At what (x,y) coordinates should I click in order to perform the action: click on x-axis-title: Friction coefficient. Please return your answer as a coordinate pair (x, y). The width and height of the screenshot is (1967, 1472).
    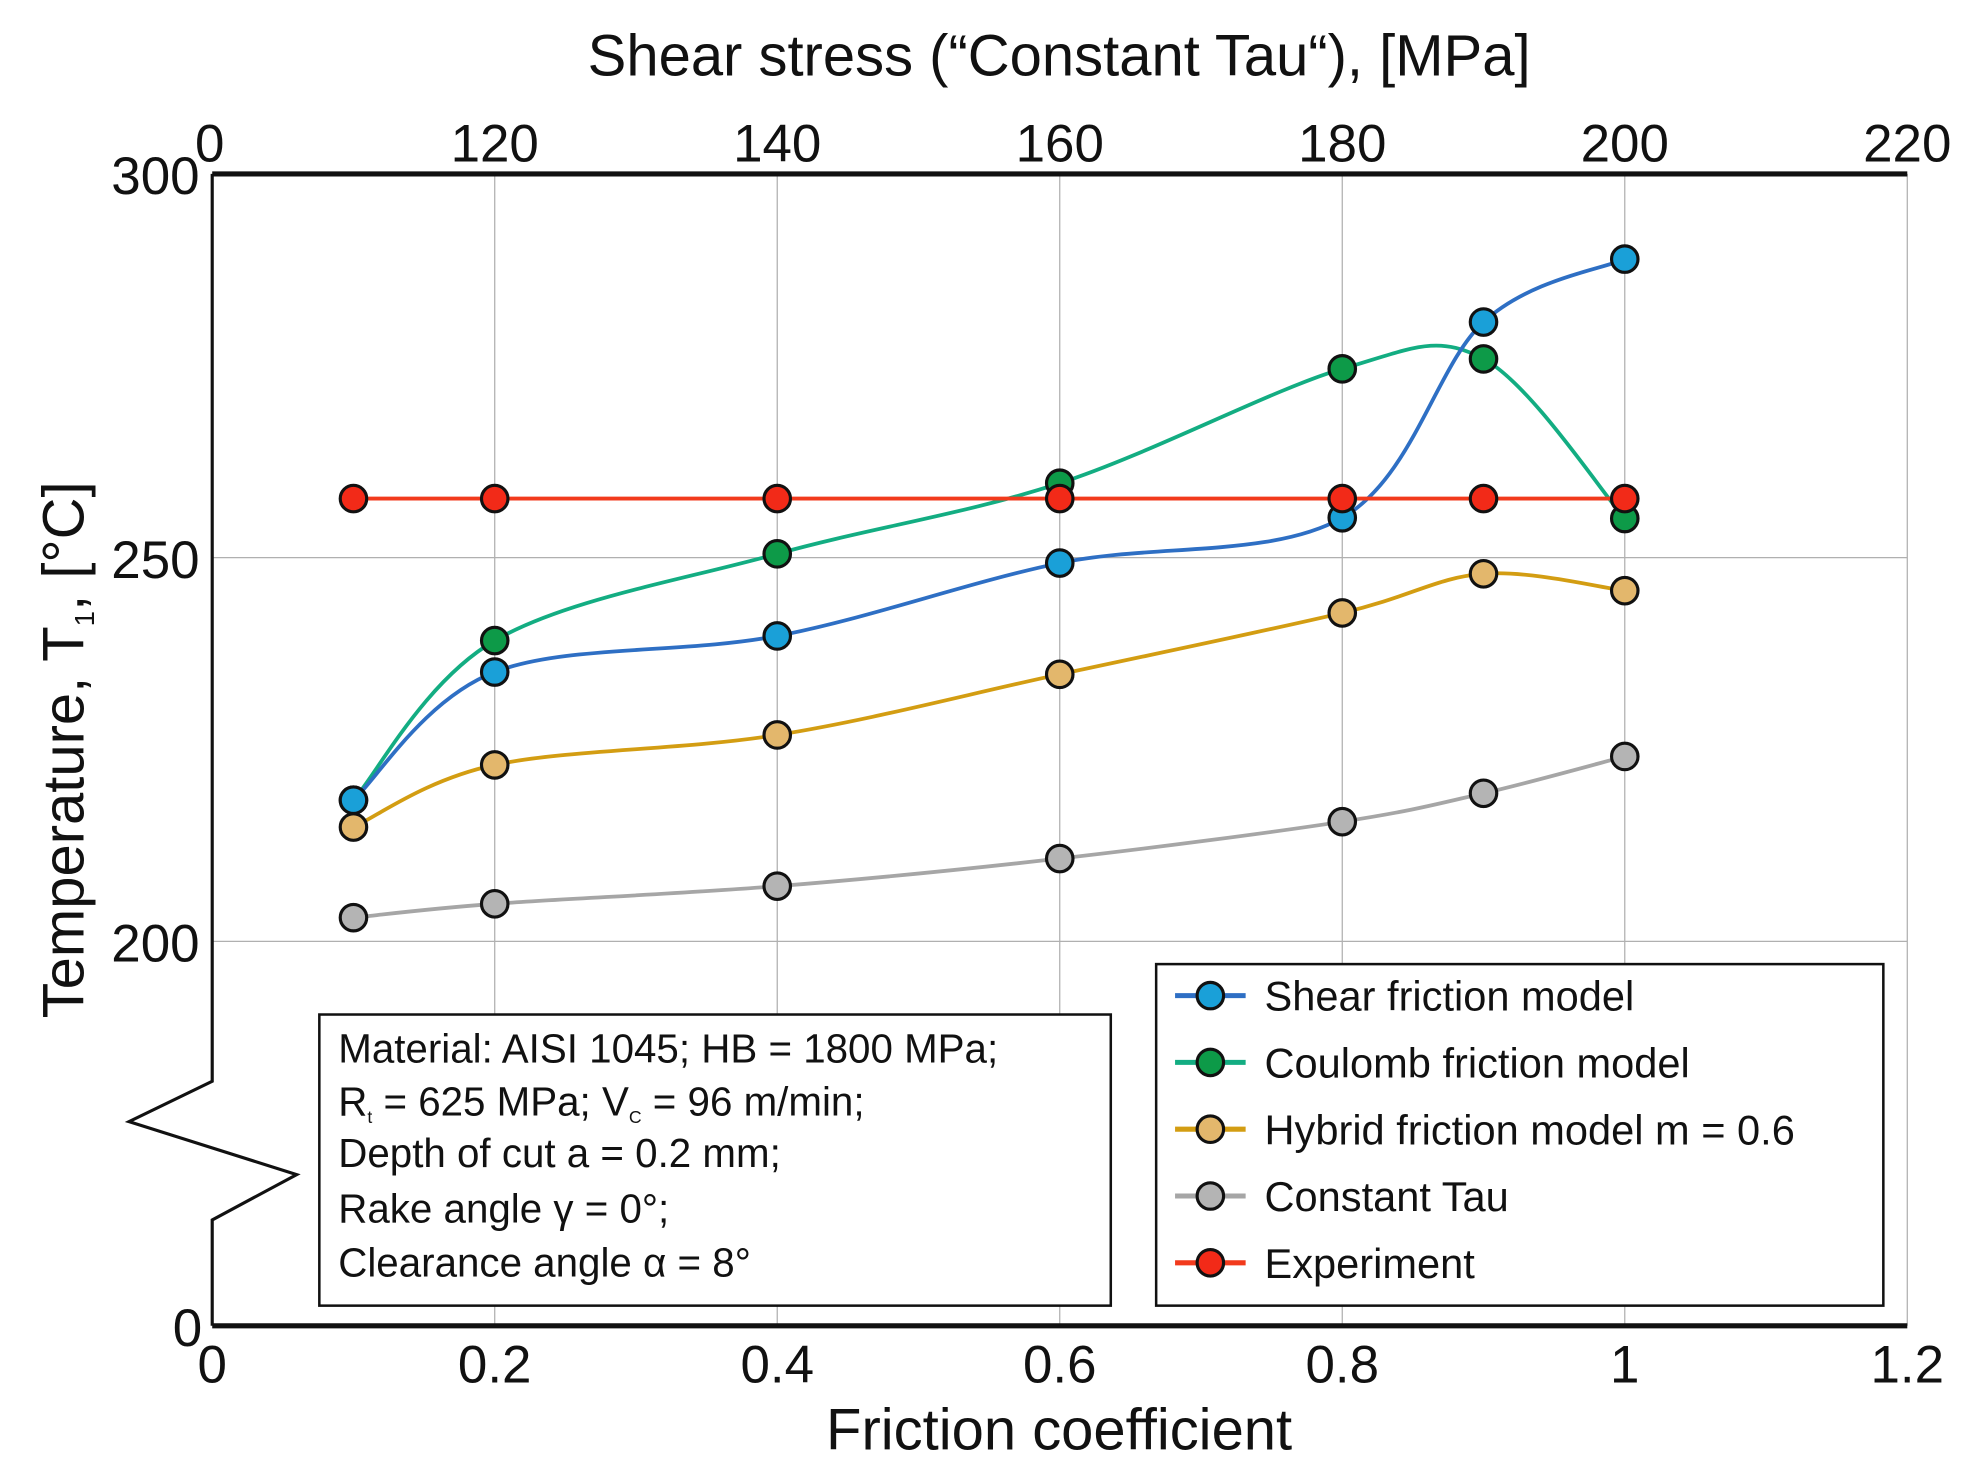
    Looking at the image, I should click on (1059, 1430).